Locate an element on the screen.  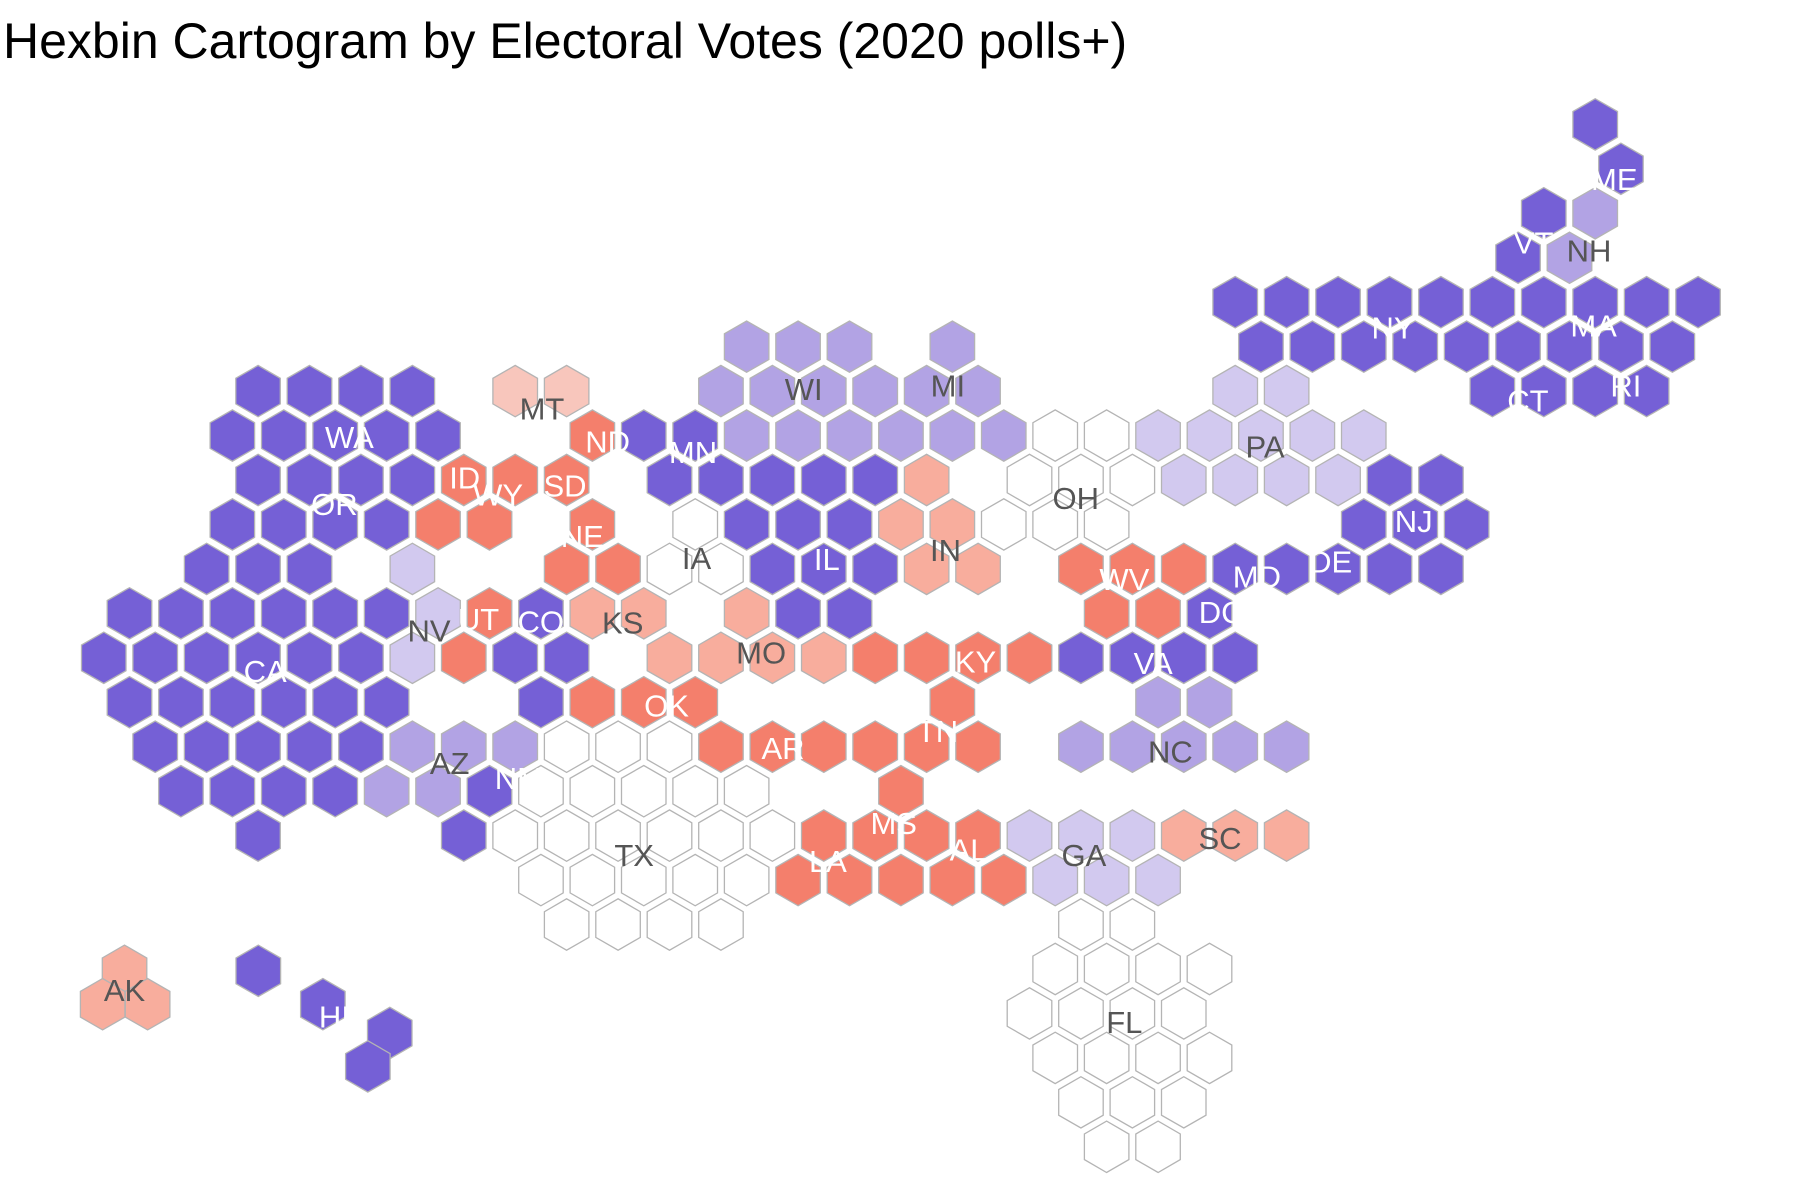
hex-mn is located at coordinates (669, 480).